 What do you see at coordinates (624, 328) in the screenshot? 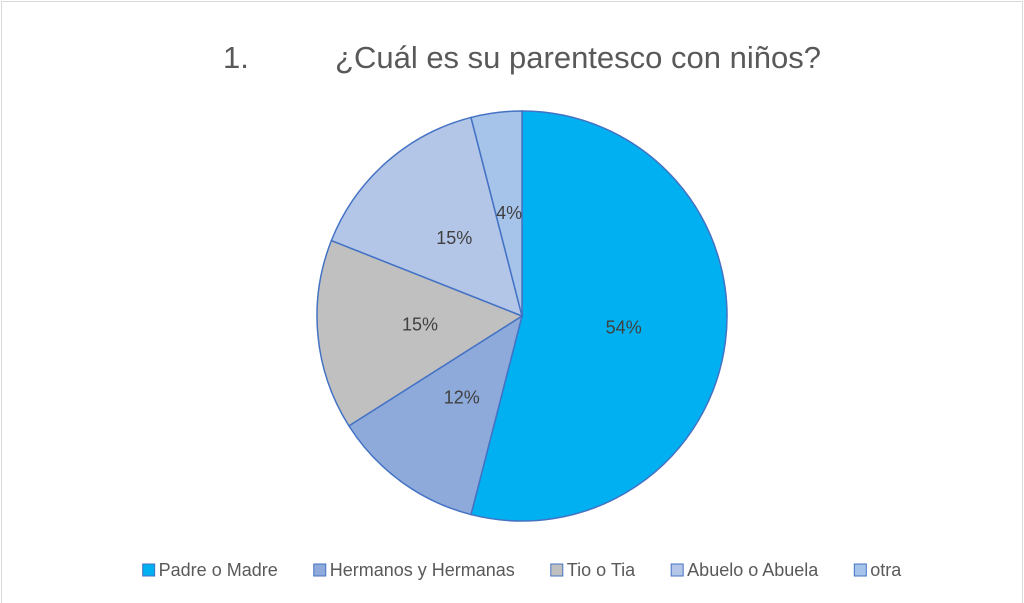
I see `data-label: 54%` at bounding box center [624, 328].